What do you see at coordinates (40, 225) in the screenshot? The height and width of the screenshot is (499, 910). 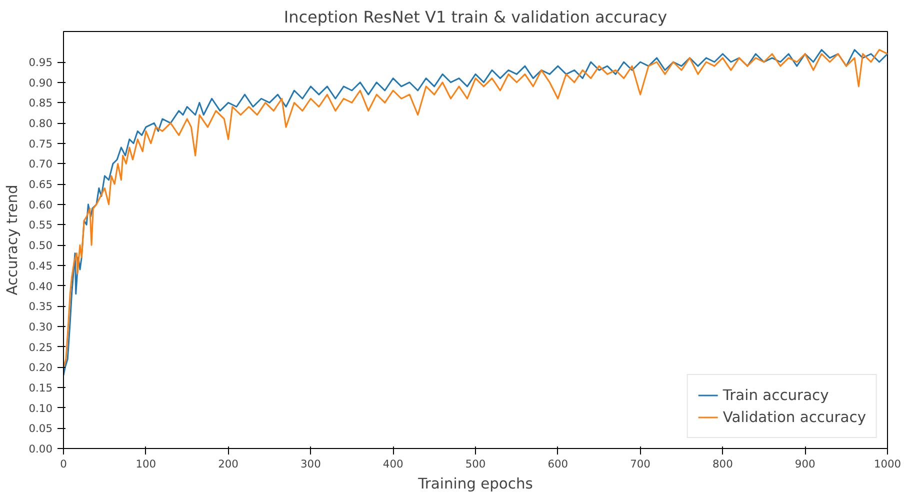 I see `y-tick-label: 0.55` at bounding box center [40, 225].